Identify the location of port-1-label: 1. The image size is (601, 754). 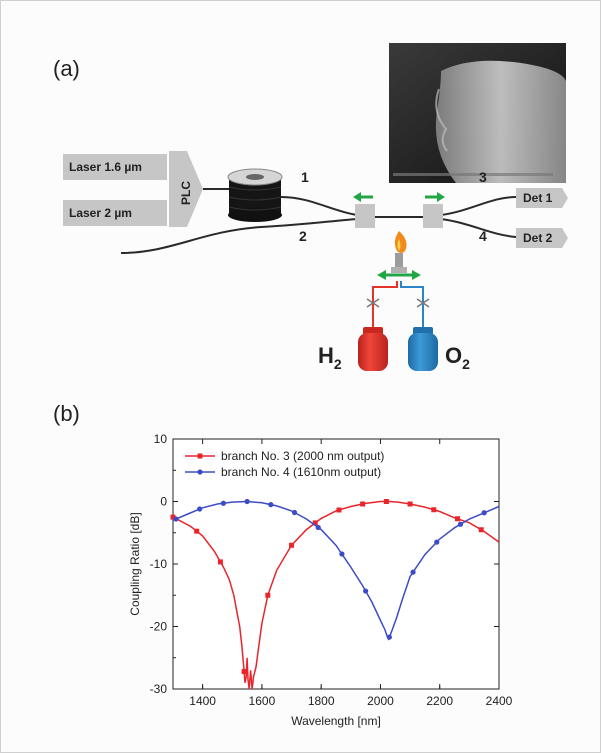
(305, 177).